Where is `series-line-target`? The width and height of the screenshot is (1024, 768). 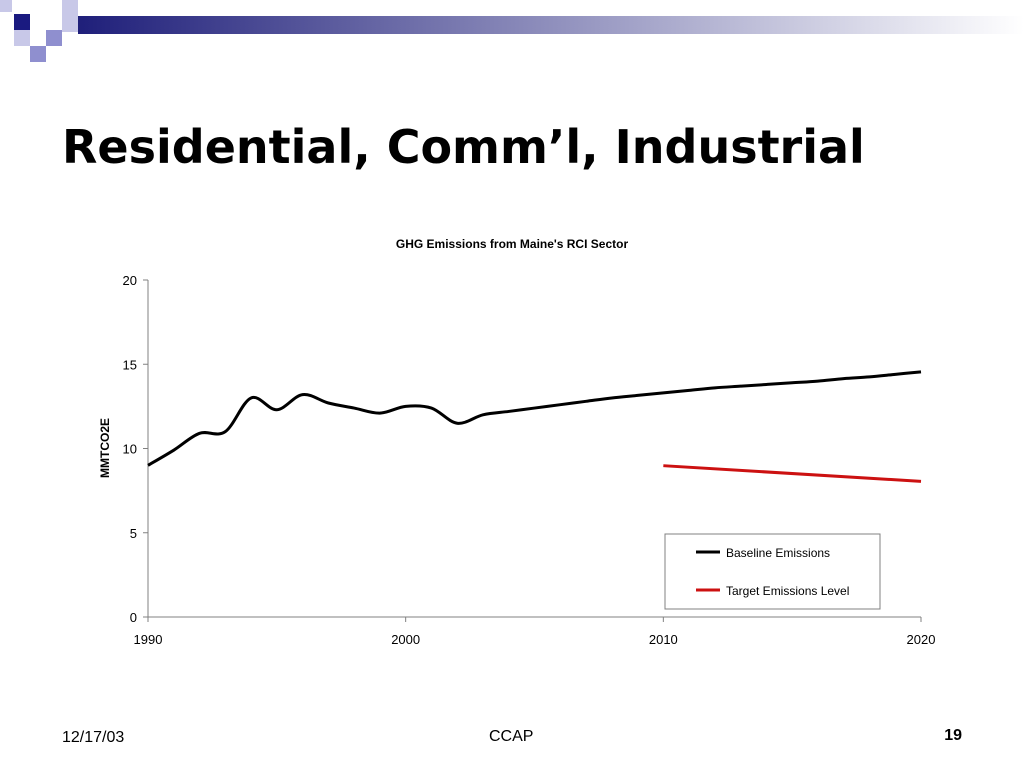
series-line-target is located at coordinates (792, 473).